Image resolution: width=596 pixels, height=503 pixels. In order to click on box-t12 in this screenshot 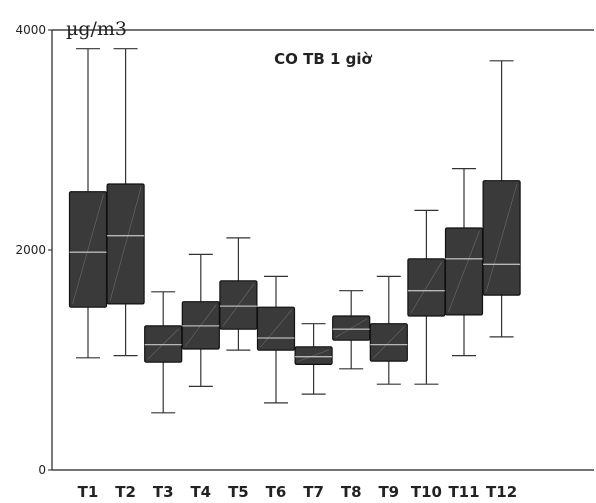, I will do `click(501, 199)`.